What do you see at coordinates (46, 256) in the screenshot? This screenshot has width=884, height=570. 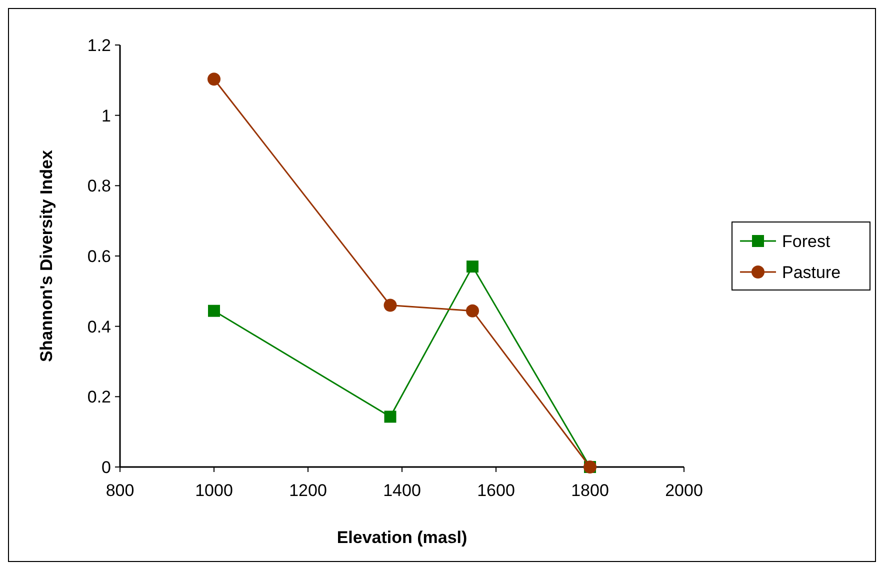 I see `y-axis-title: Shannon's Diversity Index` at bounding box center [46, 256].